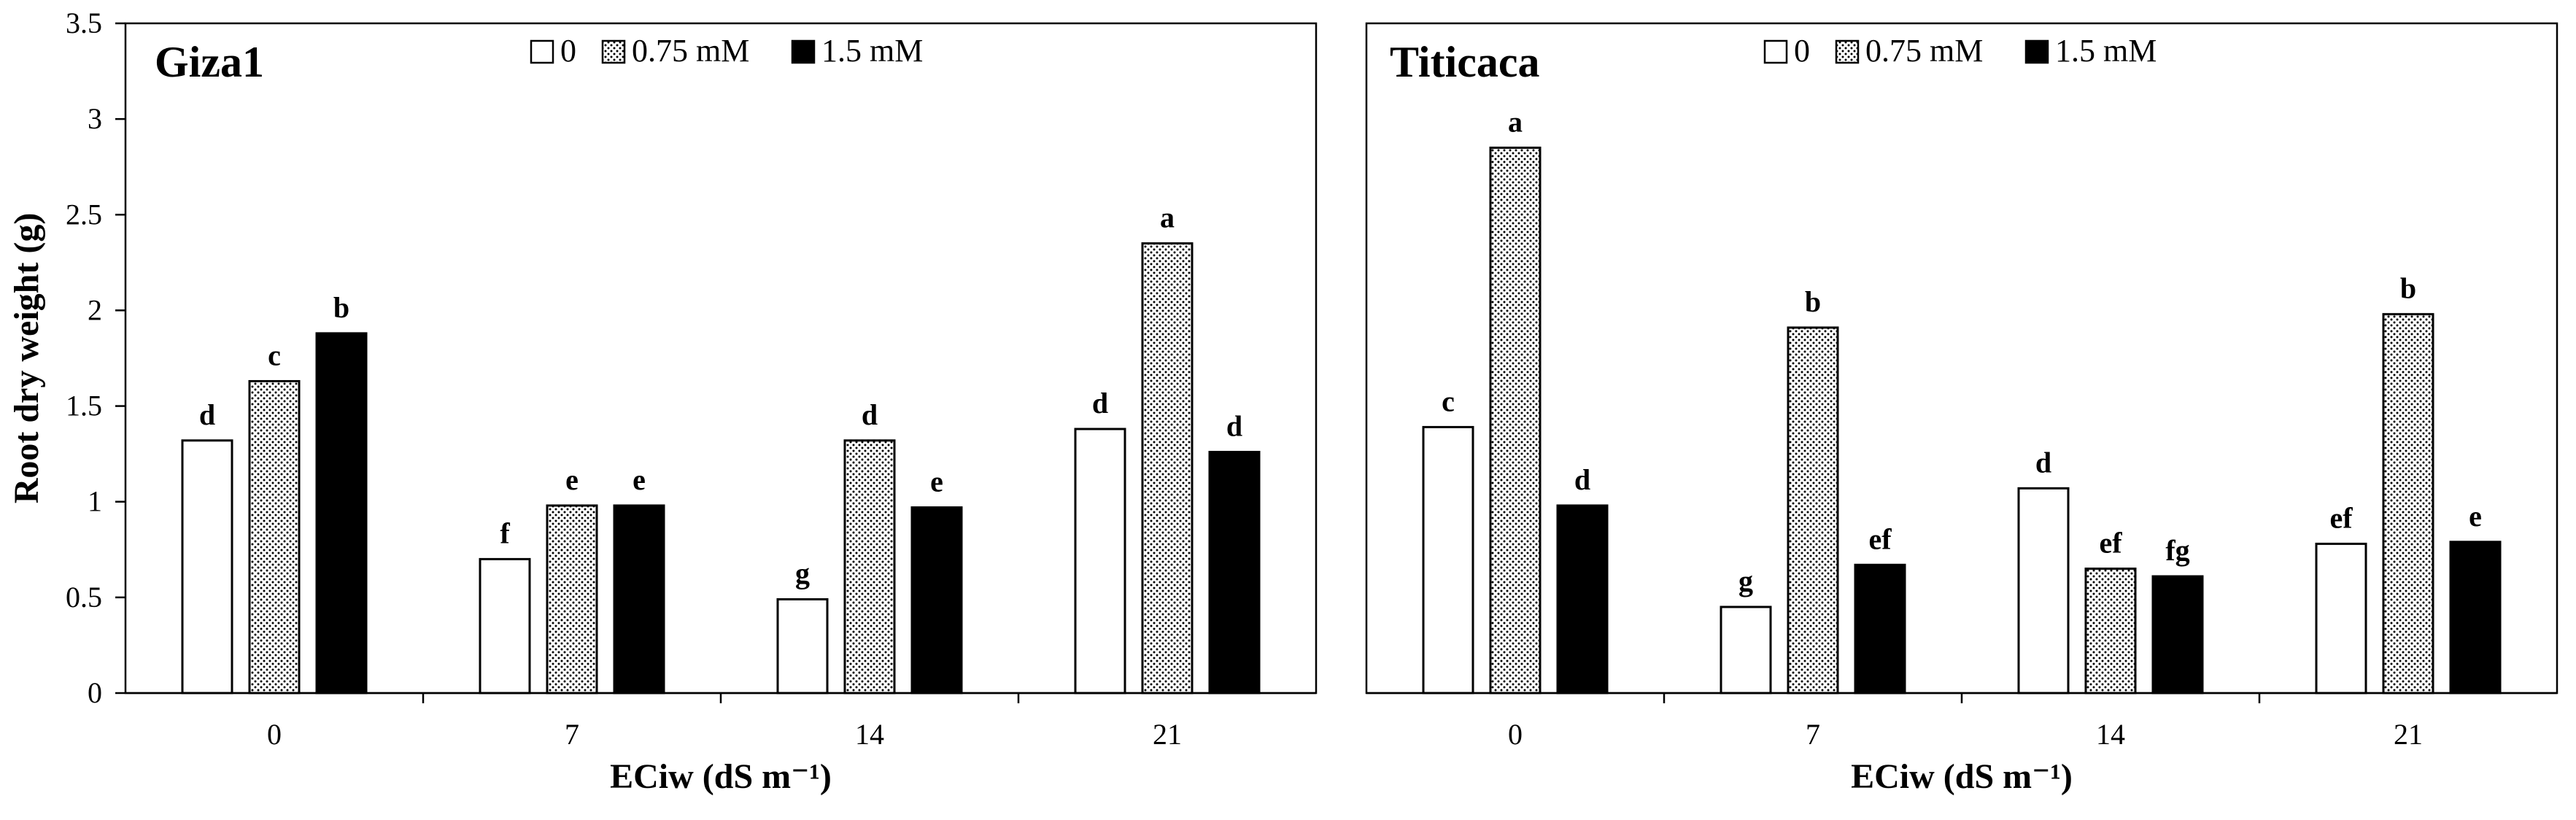  What do you see at coordinates (2177, 550) in the screenshot?
I see `significance-letter: fg` at bounding box center [2177, 550].